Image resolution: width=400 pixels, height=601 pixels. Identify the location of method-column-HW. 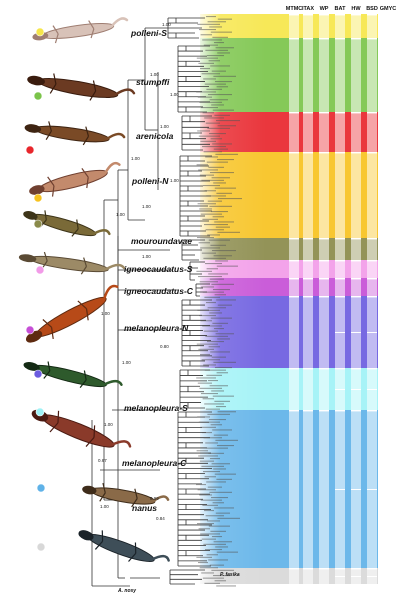
(356, 299).